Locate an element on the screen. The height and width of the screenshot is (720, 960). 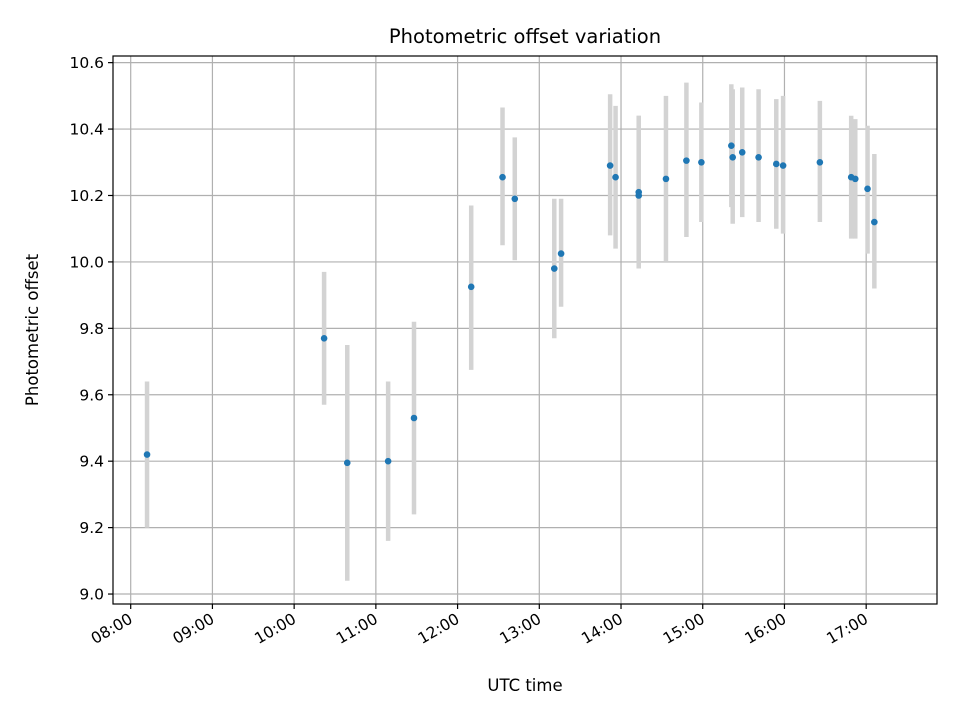
y-axis-label: Photometric offset is located at coordinates (32, 329).